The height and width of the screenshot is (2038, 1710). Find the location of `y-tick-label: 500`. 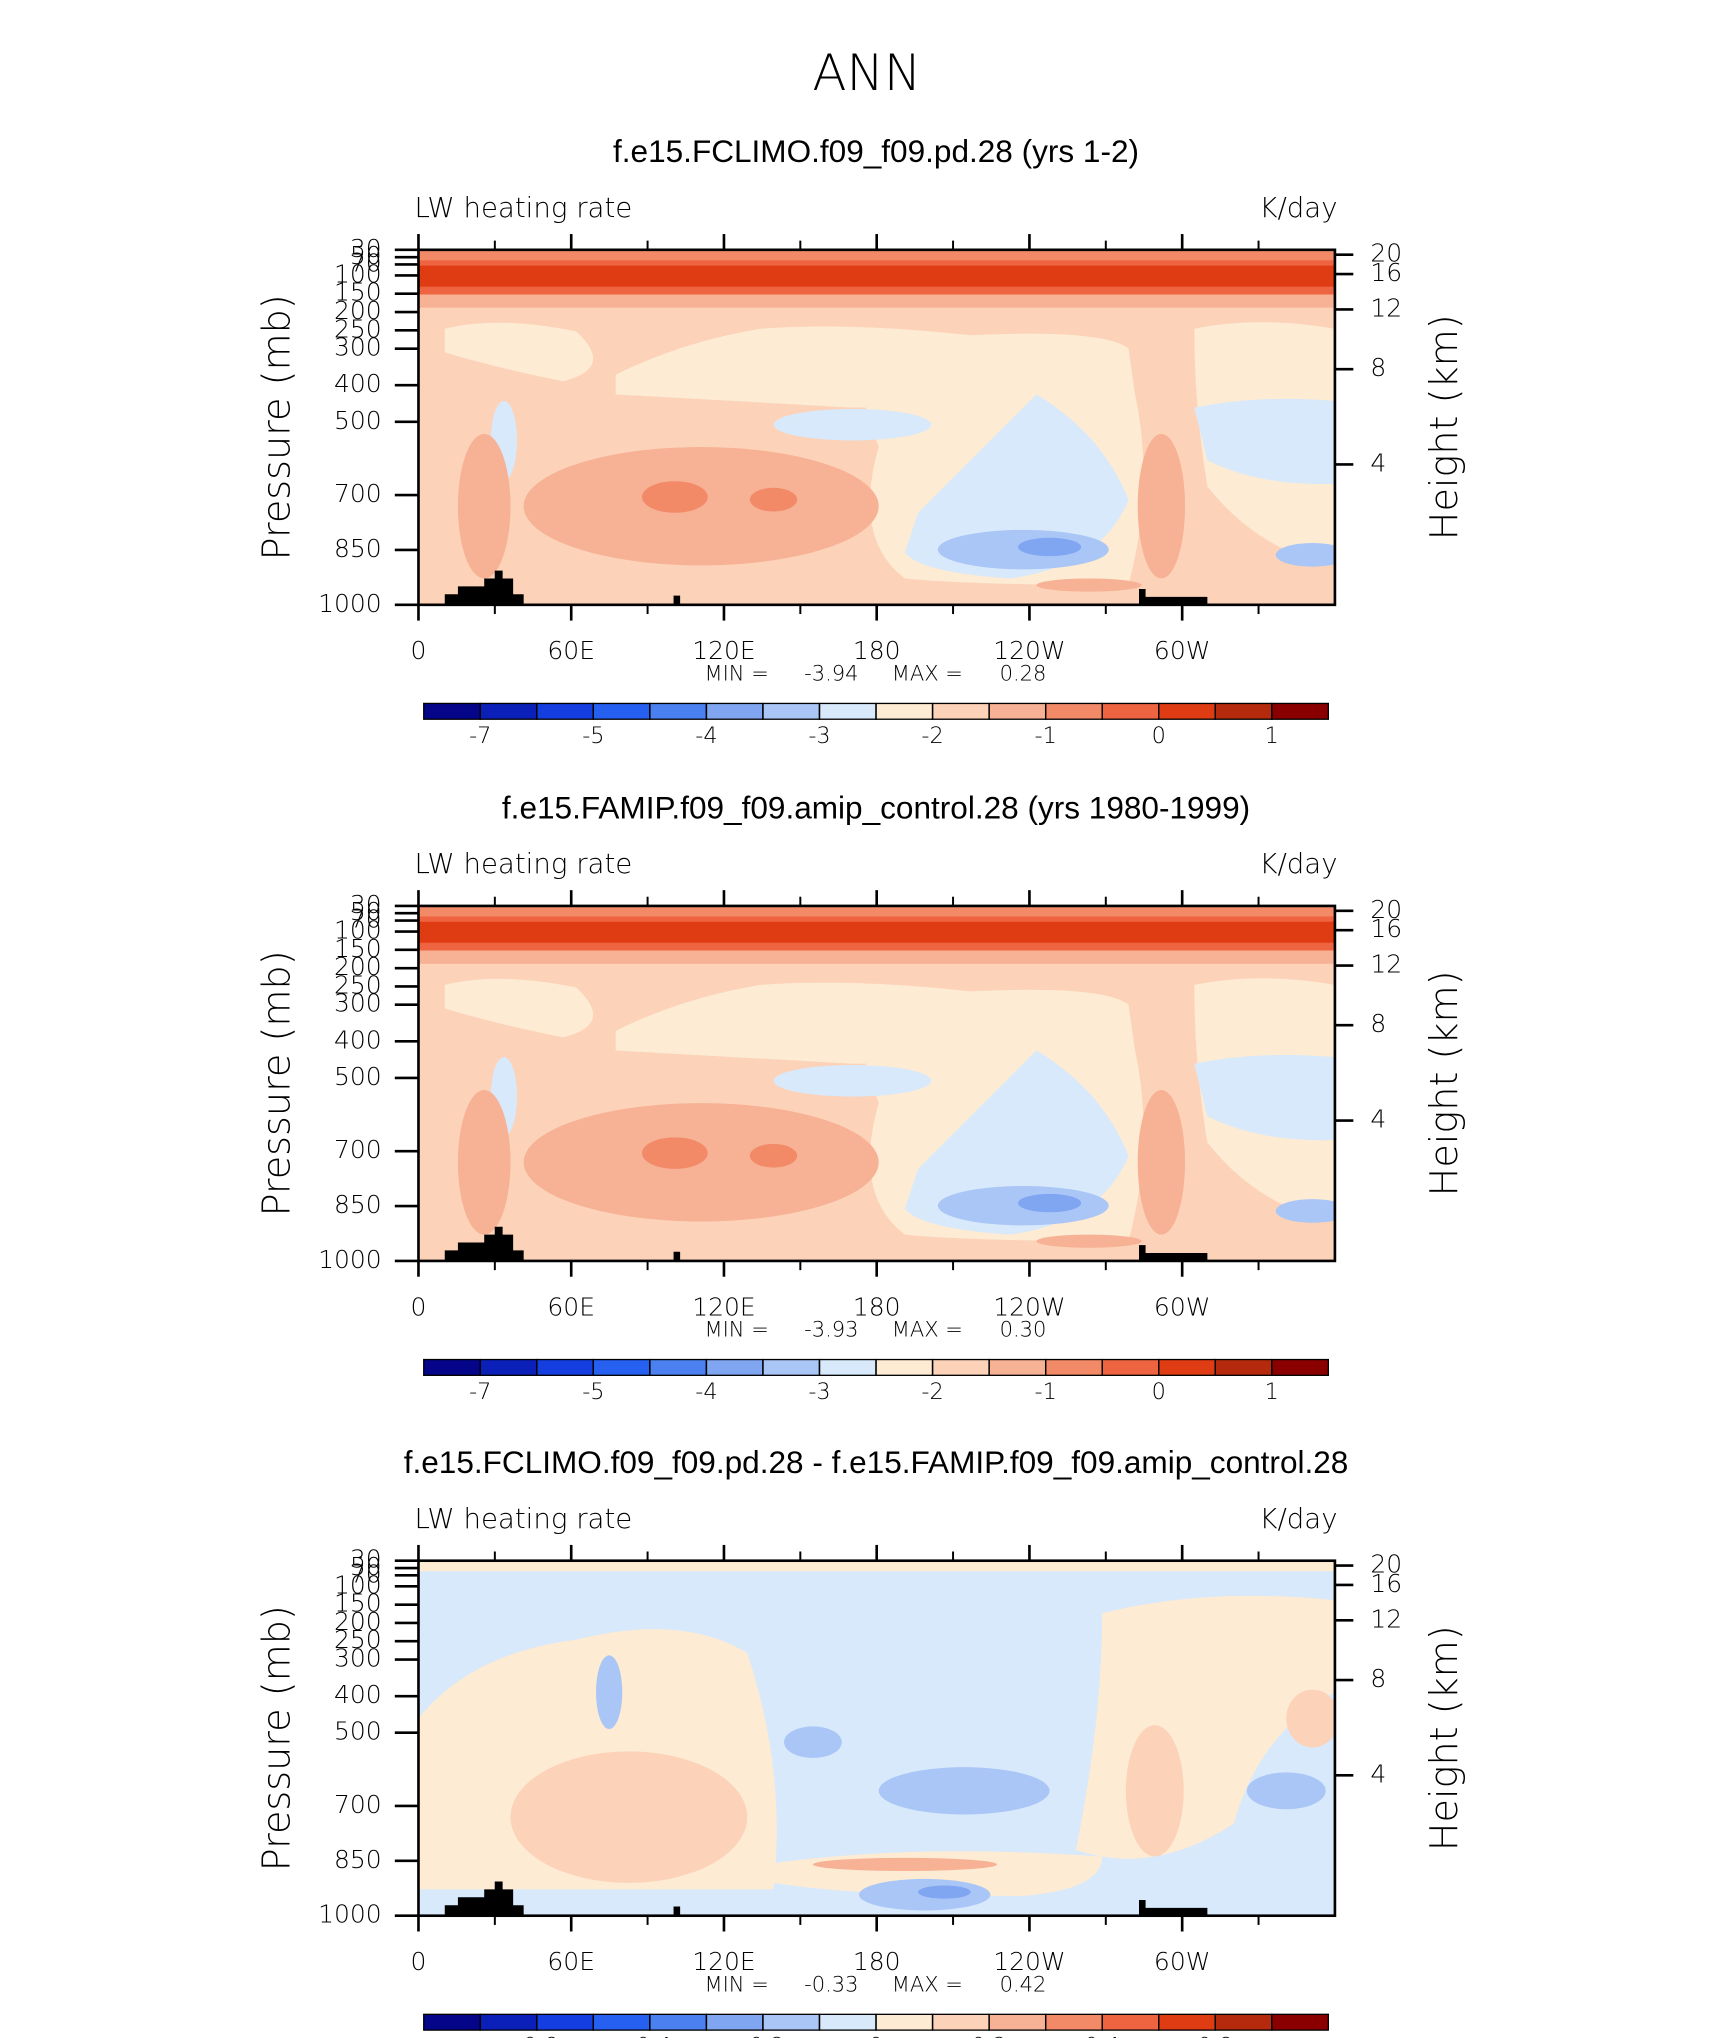

y-tick-label: 500 is located at coordinates (358, 1731).